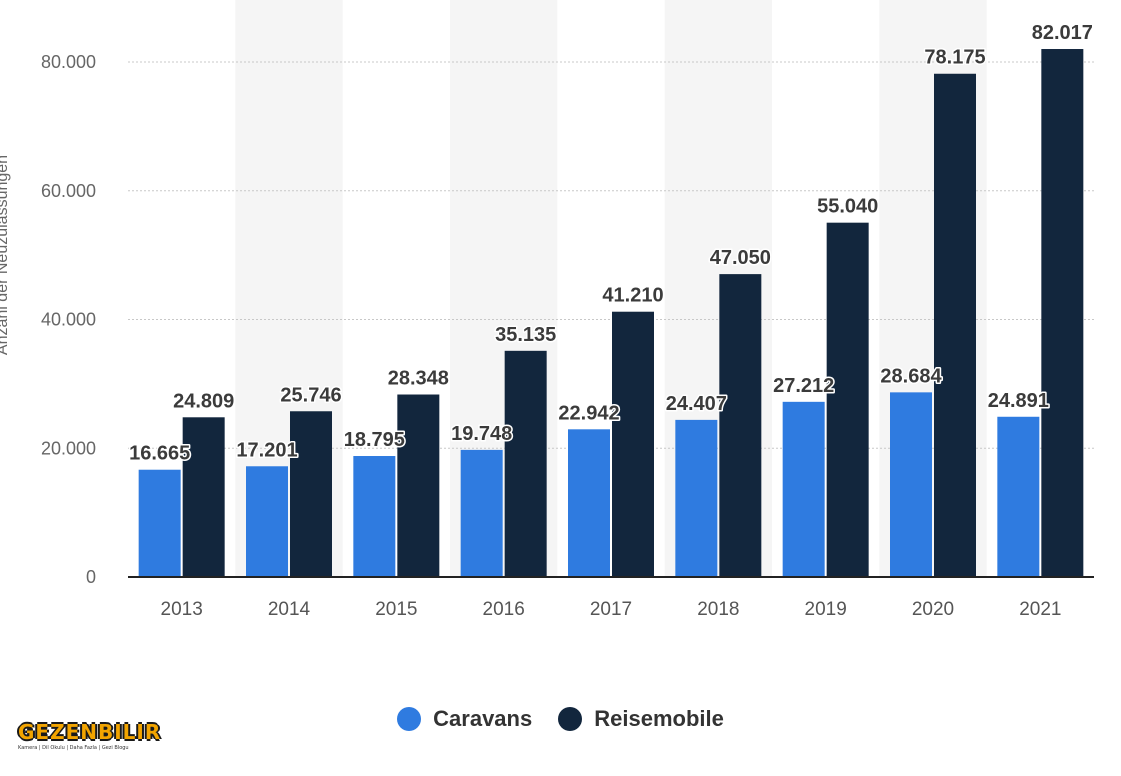 The width and height of the screenshot is (1121, 776). I want to click on data-label-caravans-2014: 17.201, so click(266, 450).